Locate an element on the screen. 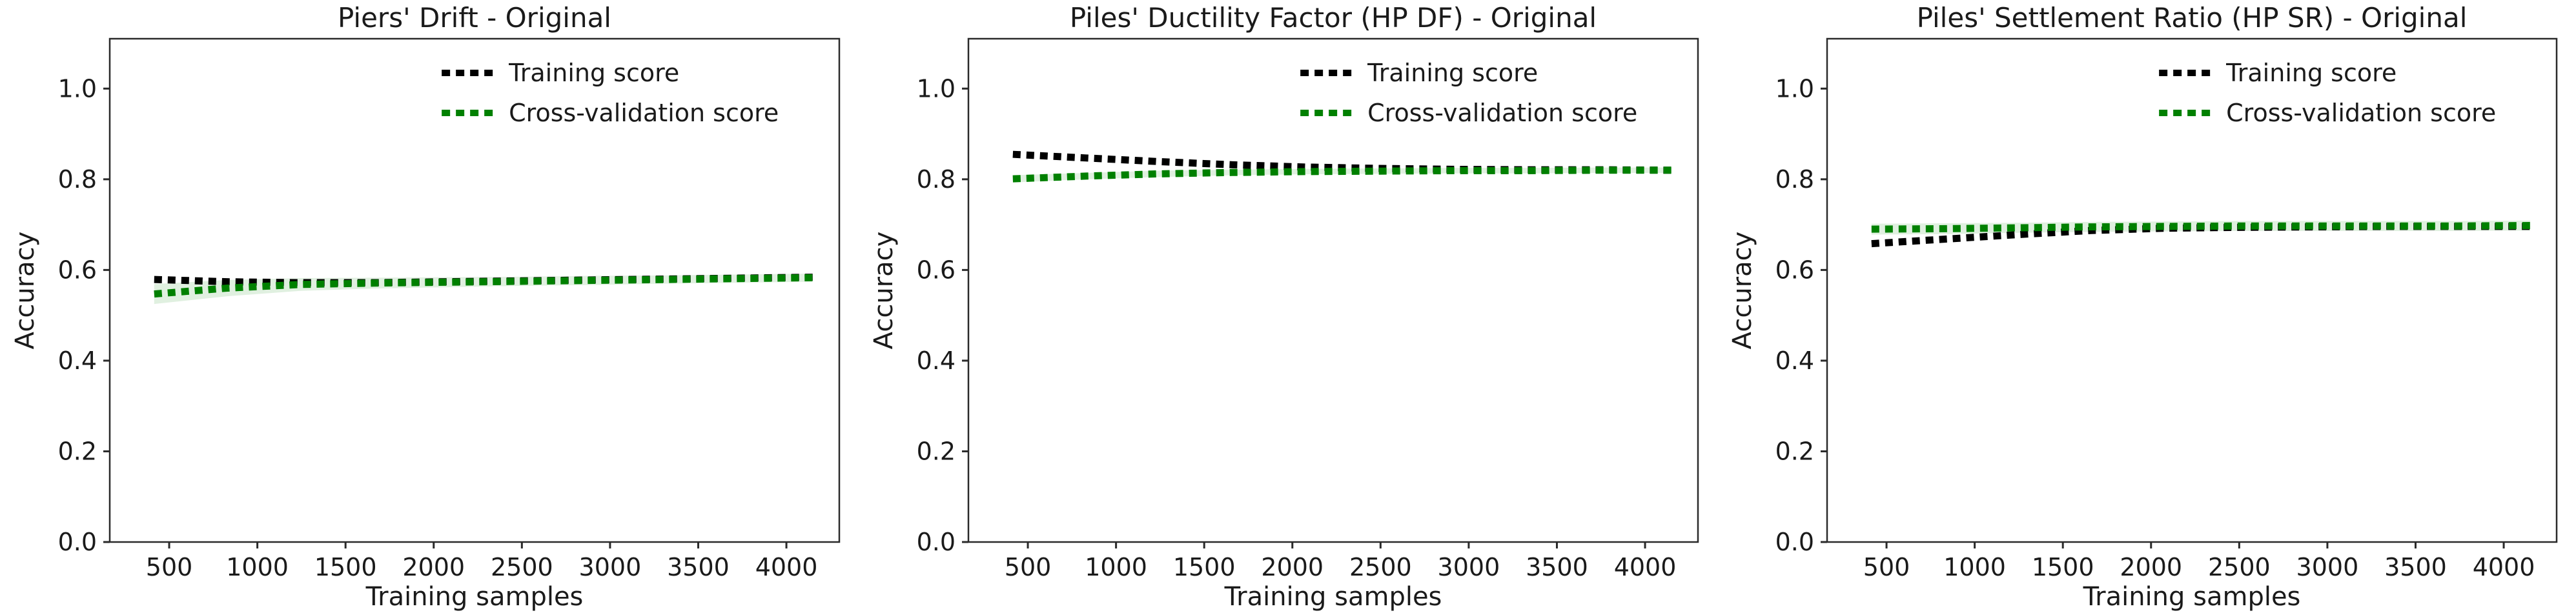  chart-title: Piers' Drift - Original is located at coordinates (475, 18).